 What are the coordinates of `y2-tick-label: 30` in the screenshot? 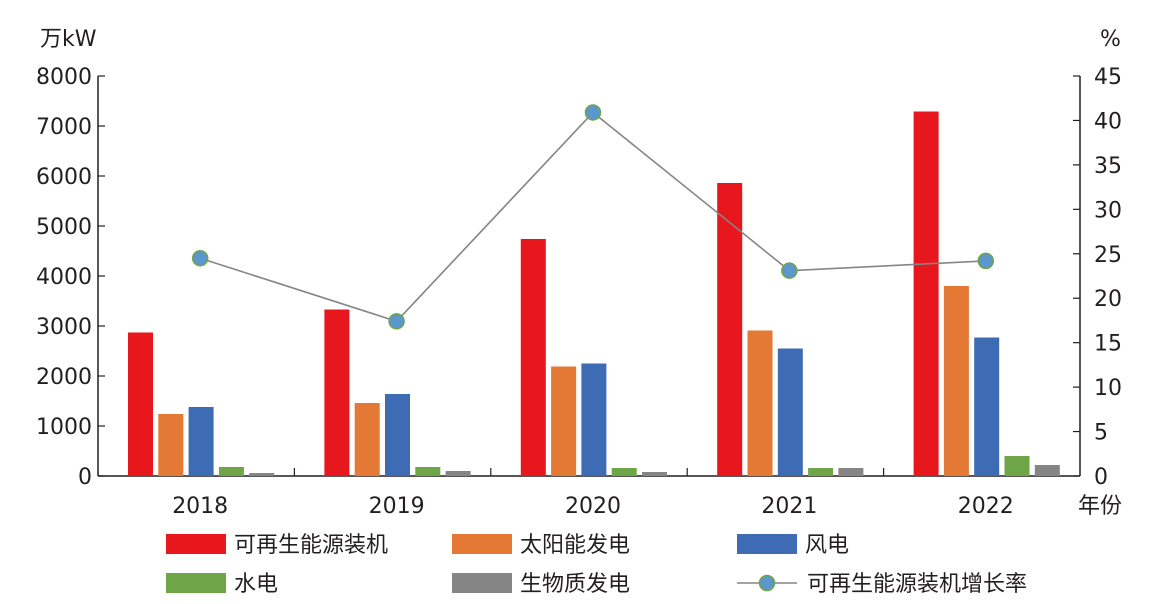 It's located at (1108, 210).